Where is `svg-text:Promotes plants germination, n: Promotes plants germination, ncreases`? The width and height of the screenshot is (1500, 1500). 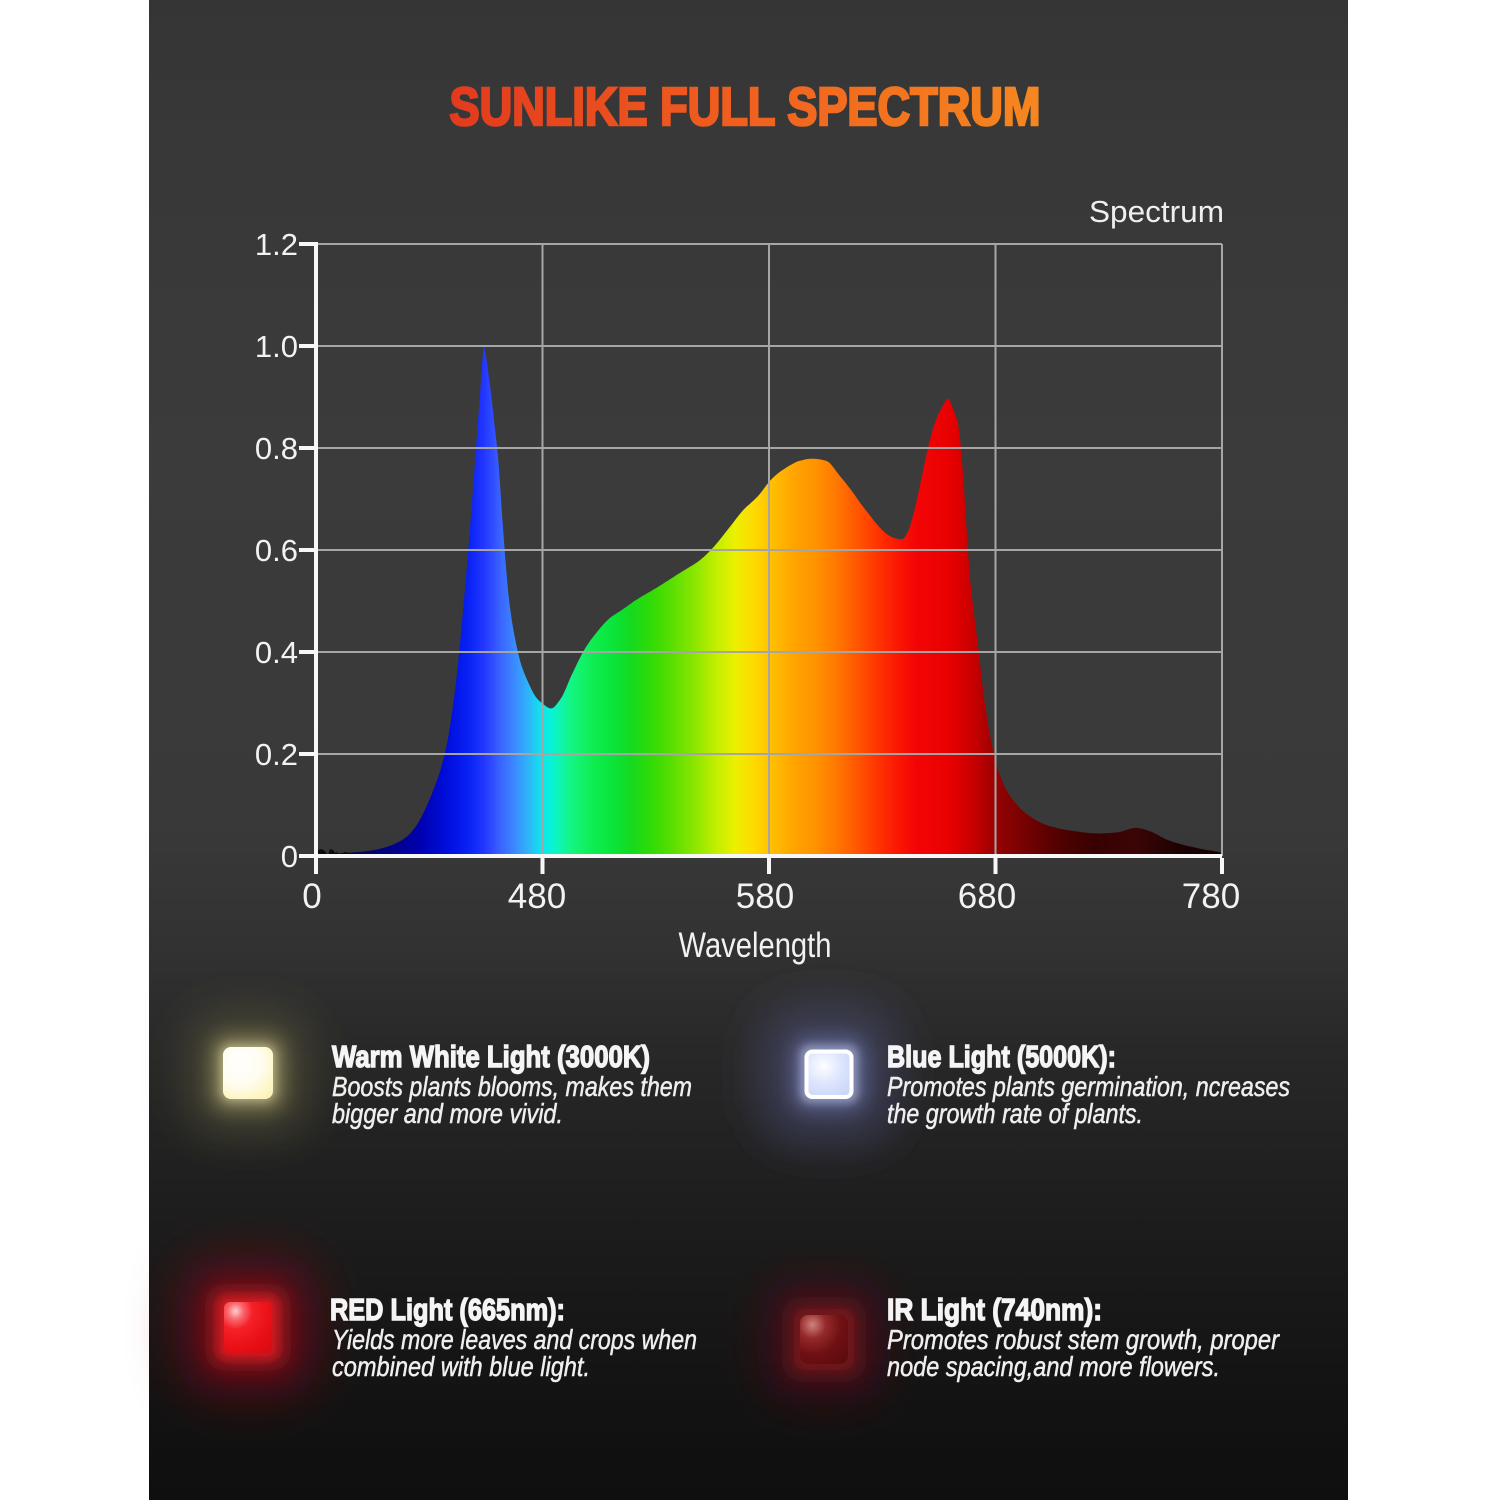 svg-text:Promotes plants germination, n: Promotes plants germination, ncreases is located at coordinates (1088, 1086).